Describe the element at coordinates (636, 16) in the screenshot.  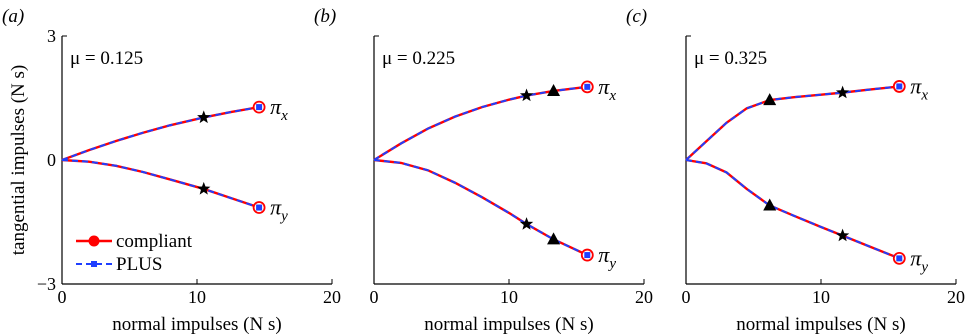
I see `panel-label: (c)` at that location.